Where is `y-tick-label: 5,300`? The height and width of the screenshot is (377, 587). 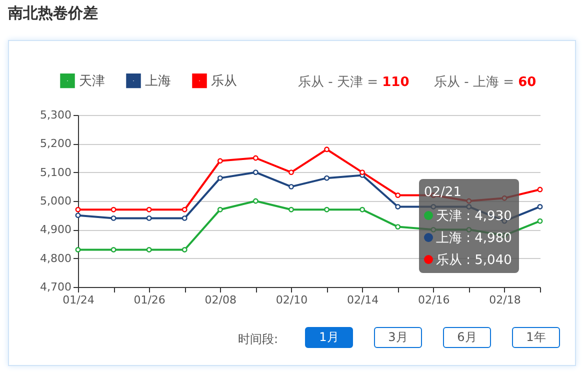
y-tick-label: 5,300 is located at coordinates (56, 115).